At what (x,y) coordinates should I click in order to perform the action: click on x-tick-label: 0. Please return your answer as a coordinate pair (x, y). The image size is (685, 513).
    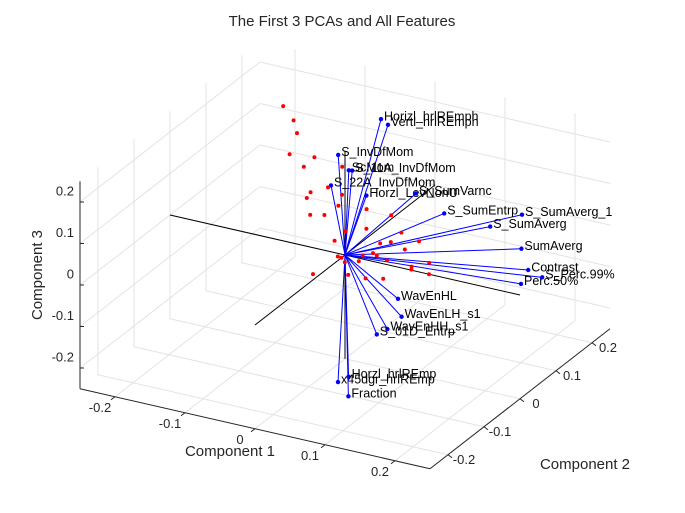
    Looking at the image, I should click on (239, 439).